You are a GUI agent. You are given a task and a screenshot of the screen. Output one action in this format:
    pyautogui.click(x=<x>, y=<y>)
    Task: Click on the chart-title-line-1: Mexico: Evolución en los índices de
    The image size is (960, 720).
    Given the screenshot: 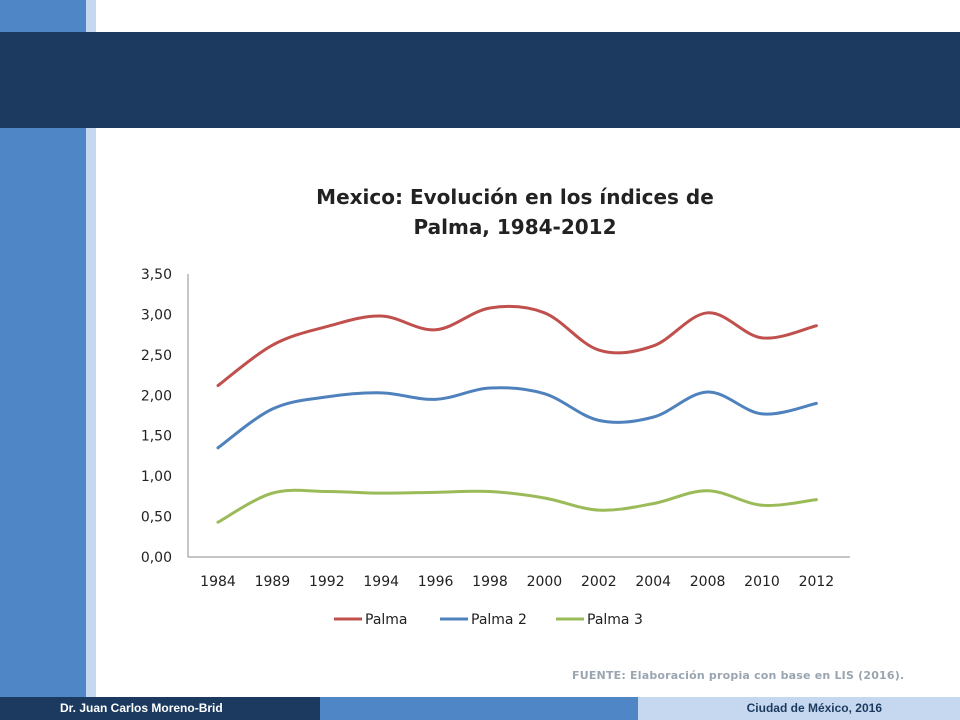 What is the action you would take?
    pyautogui.click(x=515, y=197)
    